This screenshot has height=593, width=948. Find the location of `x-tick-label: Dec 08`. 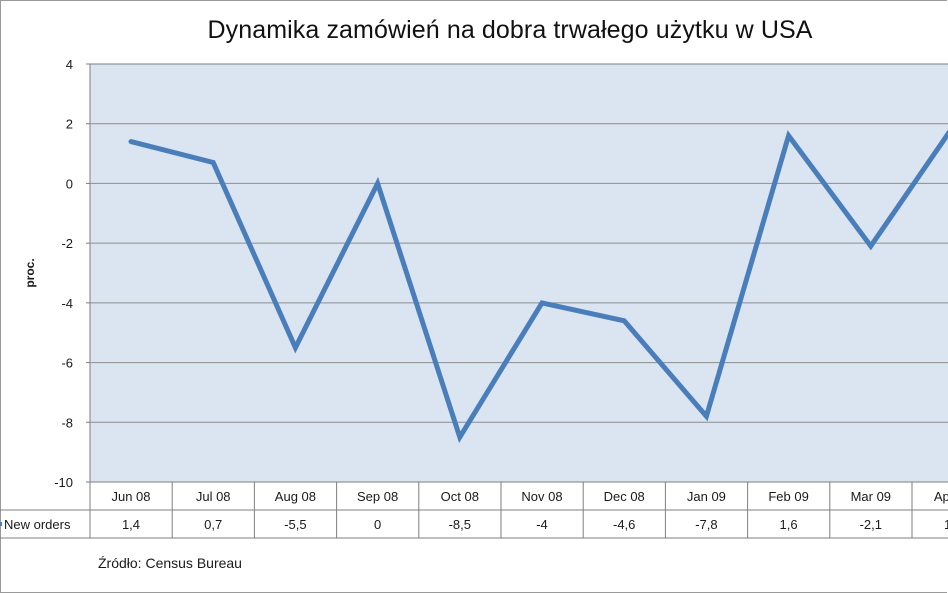

x-tick-label: Dec 08 is located at coordinates (624, 496).